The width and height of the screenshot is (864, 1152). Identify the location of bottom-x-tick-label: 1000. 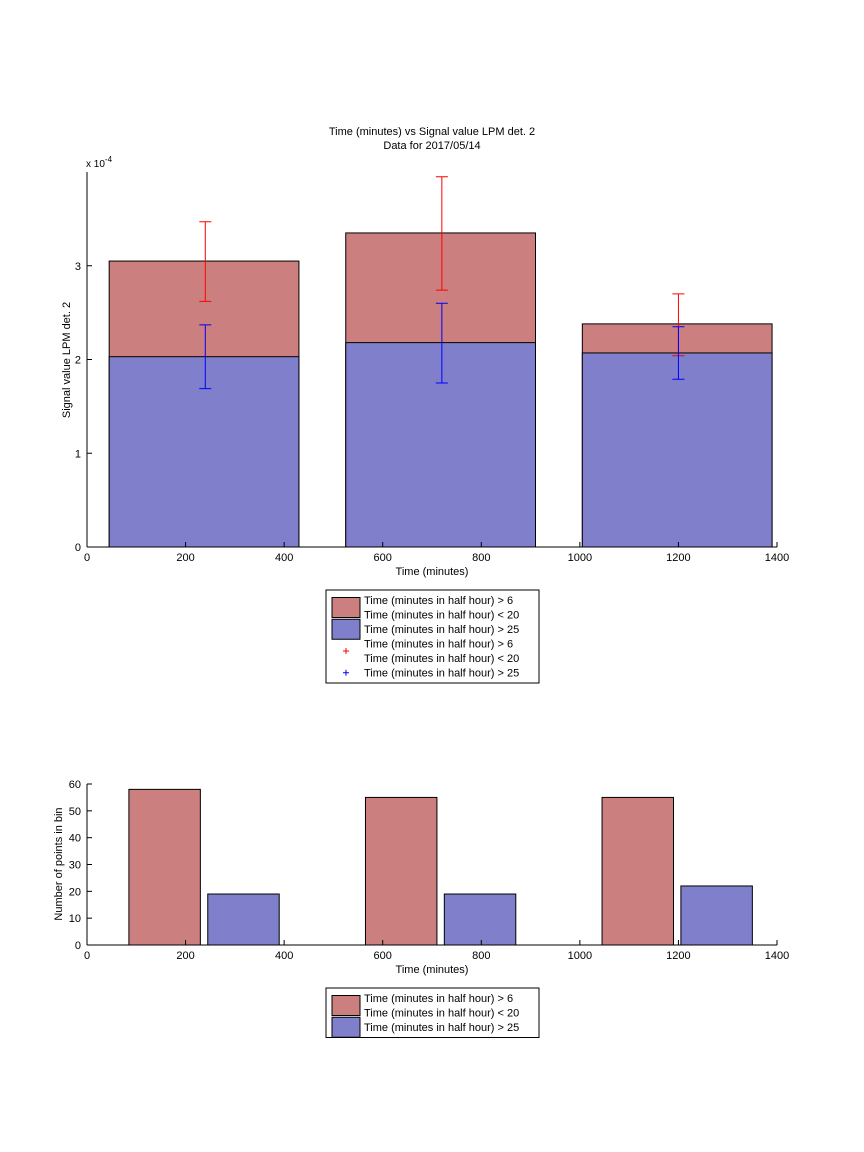
(580, 956).